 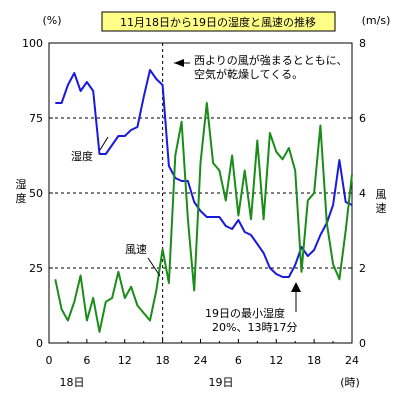 I want to click on x-unit-label: (時), so click(x=350, y=382).